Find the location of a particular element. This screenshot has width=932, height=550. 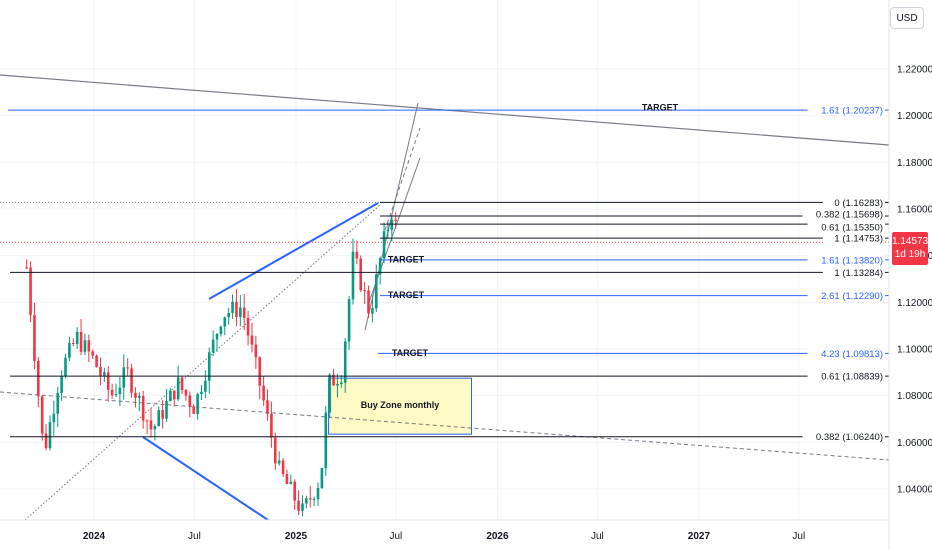

channel-midline is located at coordinates (402, 179).